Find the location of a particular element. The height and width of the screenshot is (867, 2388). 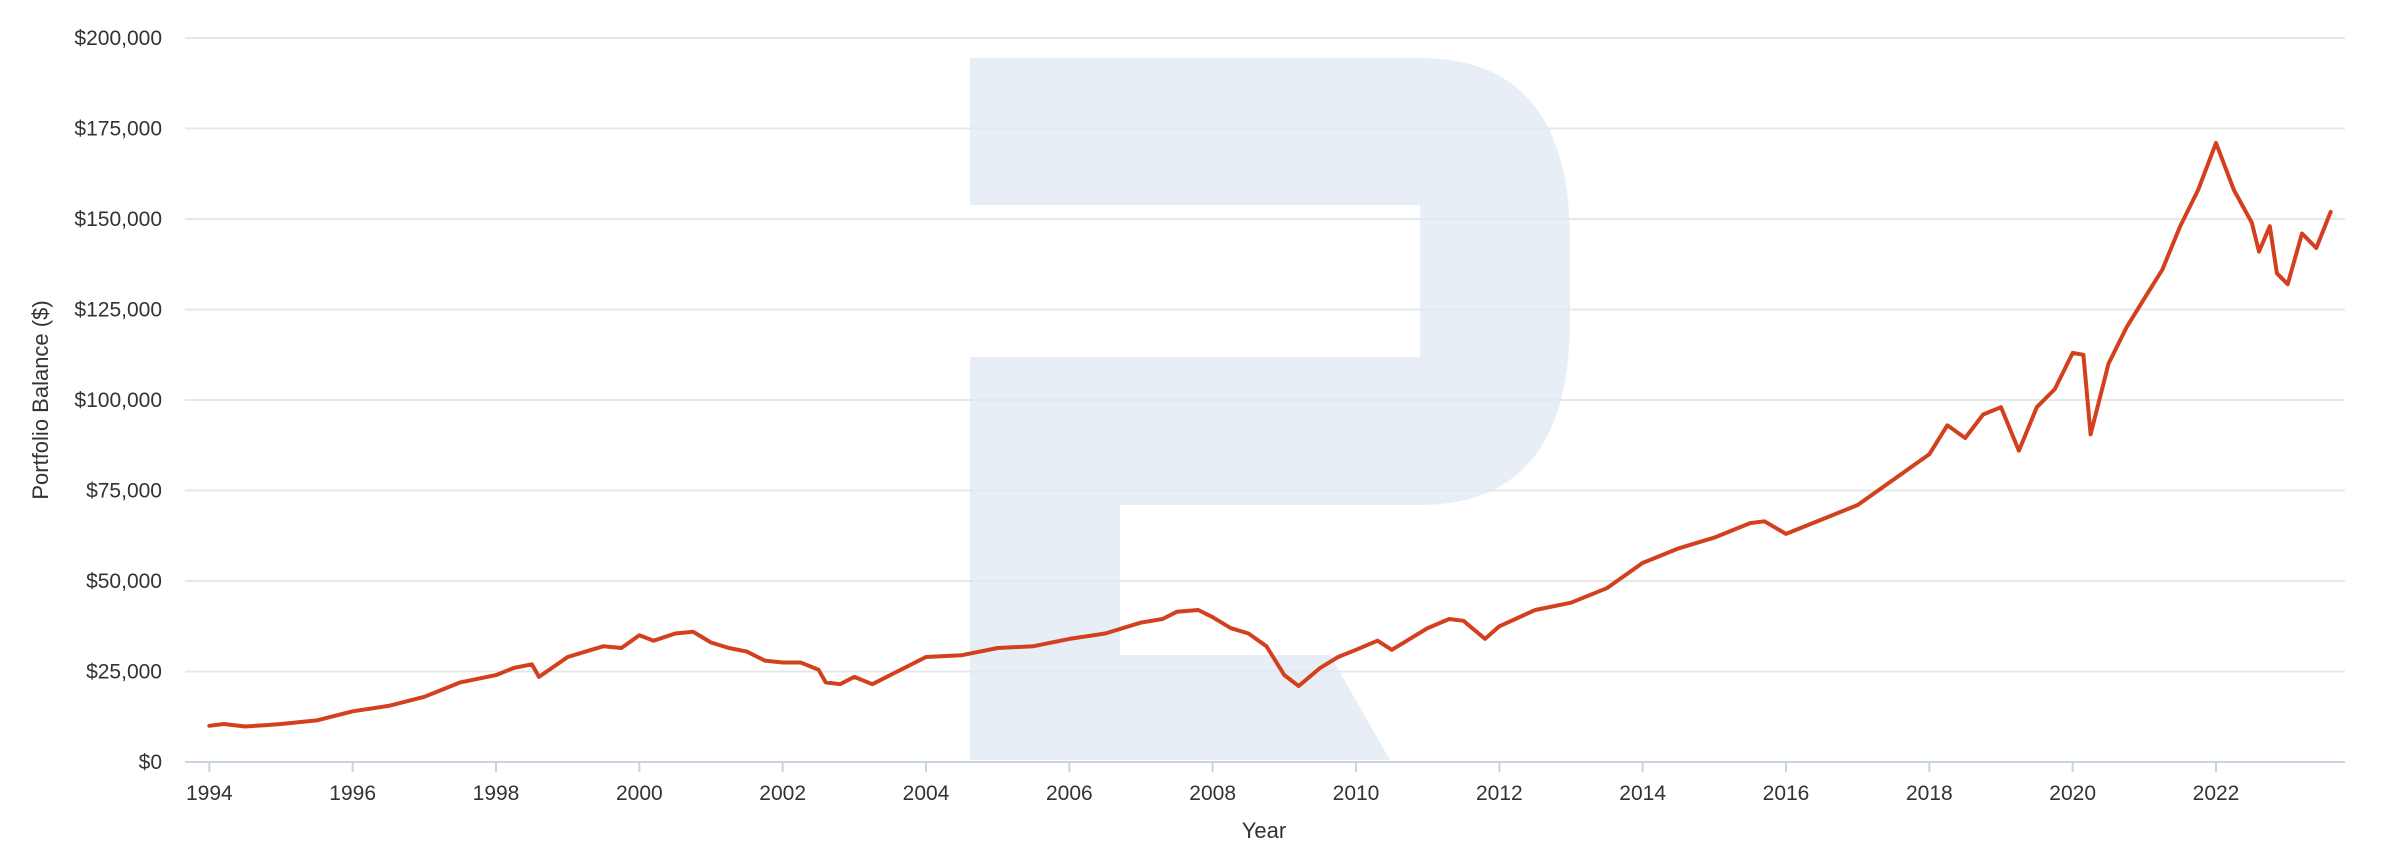

x-tick-label: 2020 is located at coordinates (2072, 793).